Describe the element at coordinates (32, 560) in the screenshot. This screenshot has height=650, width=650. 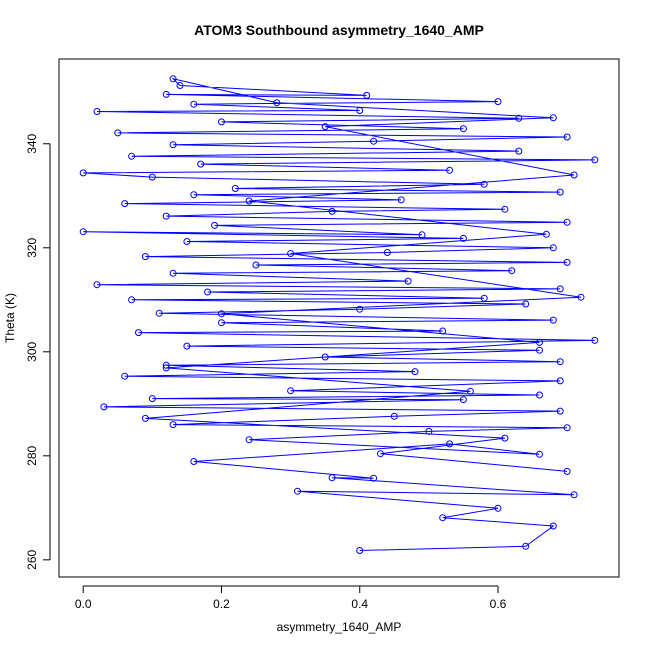
I see `y-tick-label: 260` at that location.